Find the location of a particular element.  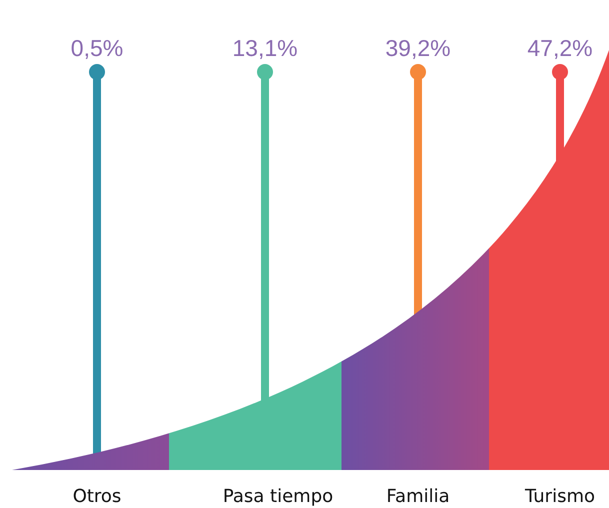

category-label: Otros is located at coordinates (97, 496).